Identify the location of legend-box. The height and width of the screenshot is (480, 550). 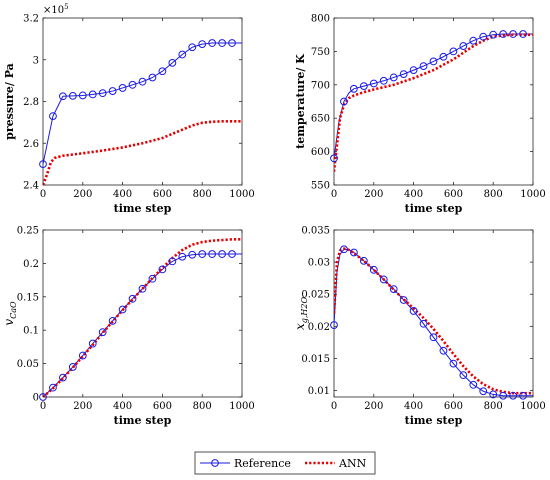
(285, 463).